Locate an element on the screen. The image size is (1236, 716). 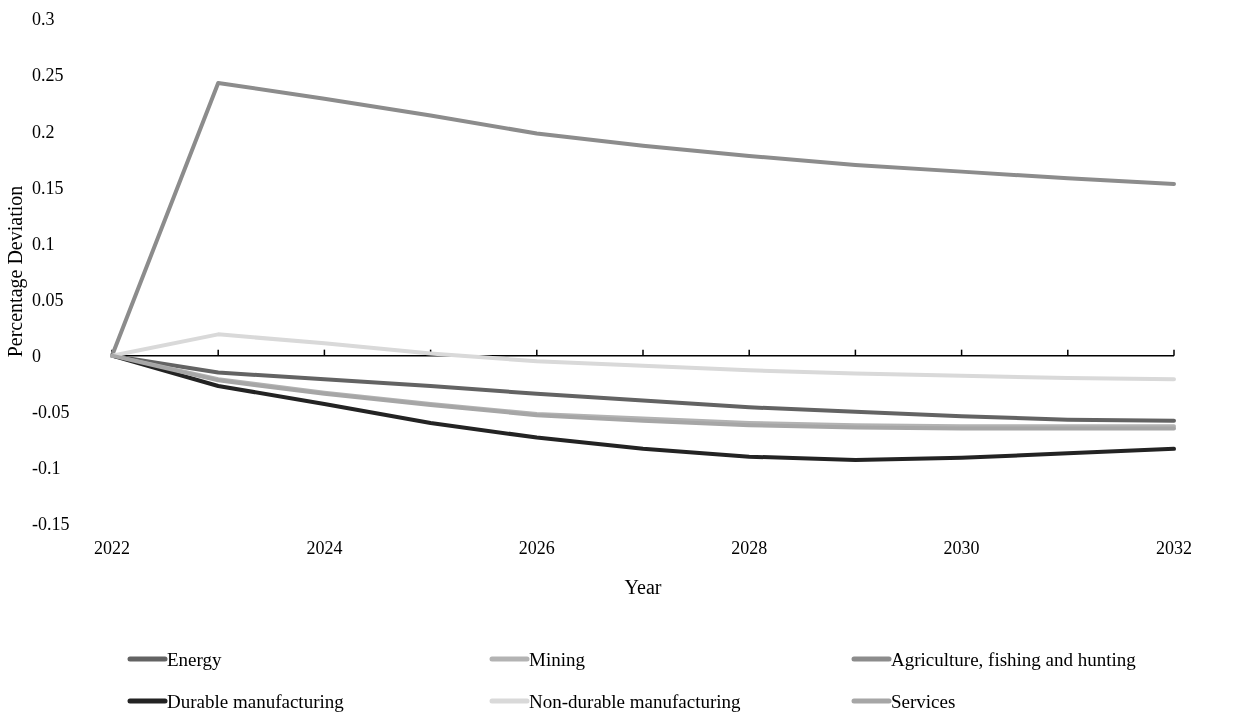
x-tick-label: 2026 is located at coordinates (536, 548).